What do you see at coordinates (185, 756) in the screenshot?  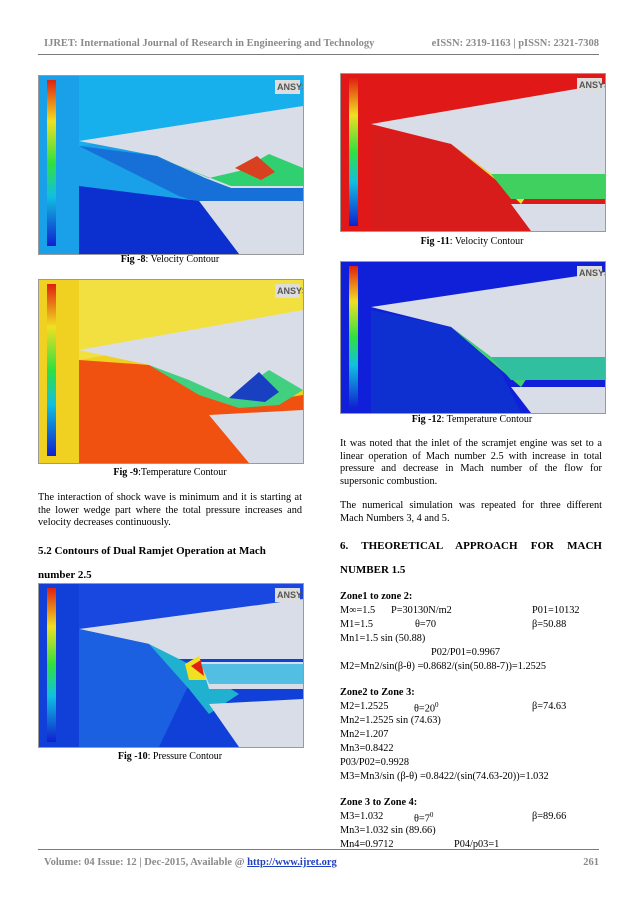 I see `fig10-title: : Pressure Contour` at bounding box center [185, 756].